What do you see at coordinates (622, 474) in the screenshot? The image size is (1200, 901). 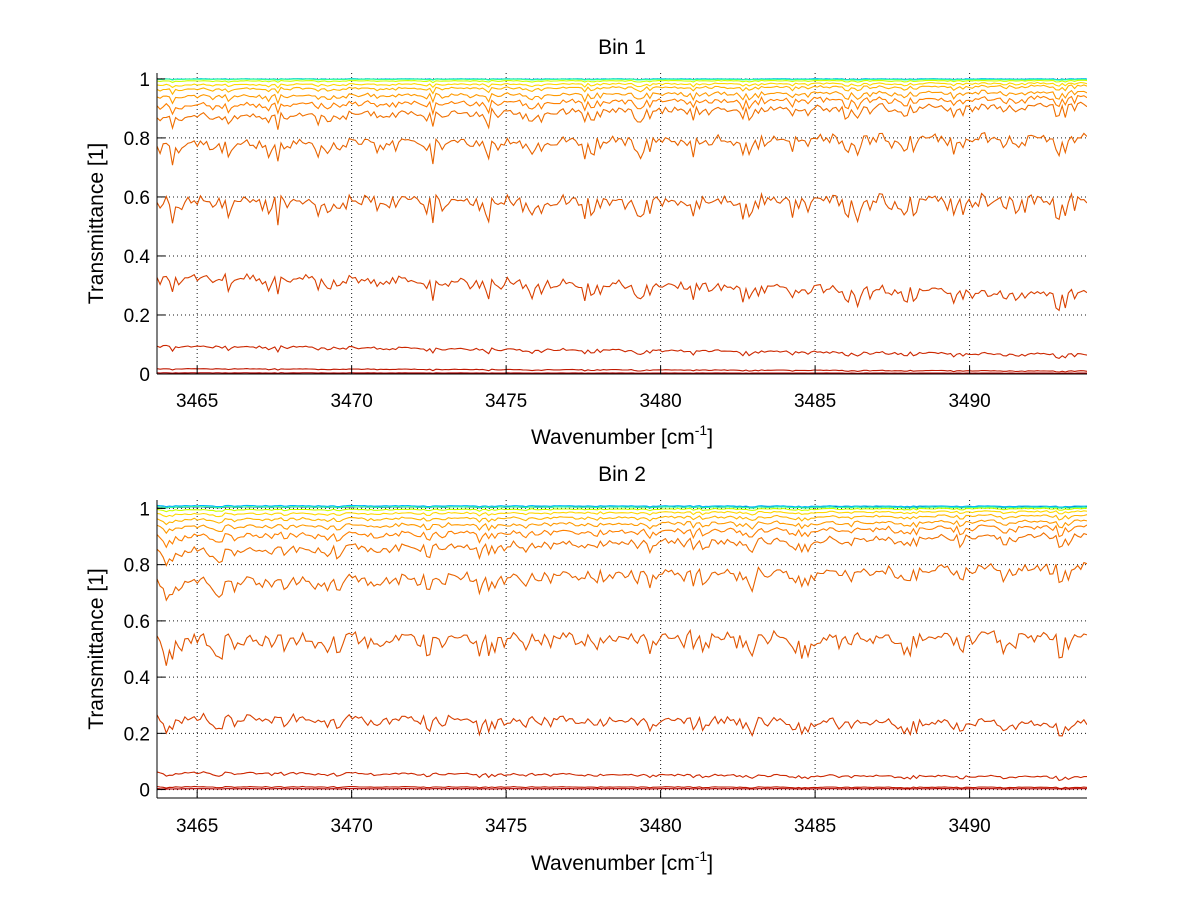 I see `chart-title: Bin 2` at bounding box center [622, 474].